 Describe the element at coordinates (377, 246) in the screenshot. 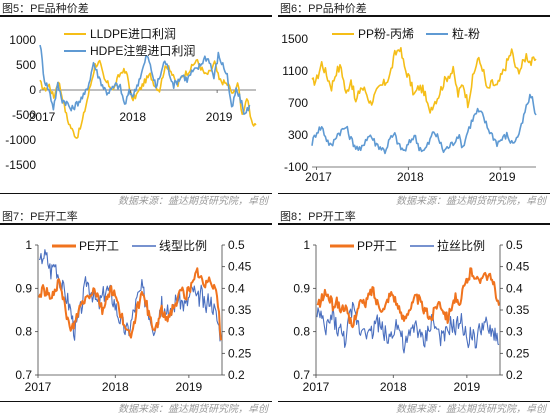

I see `legend-label: PP开工` at that location.